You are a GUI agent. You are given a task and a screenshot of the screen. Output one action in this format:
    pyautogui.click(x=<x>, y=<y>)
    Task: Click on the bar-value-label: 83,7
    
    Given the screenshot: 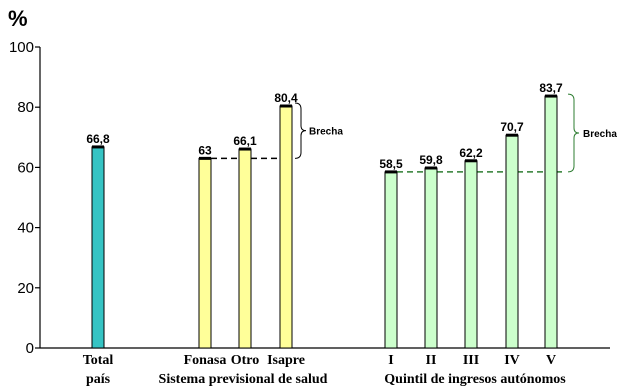 What is the action you would take?
    pyautogui.click(x=551, y=88)
    